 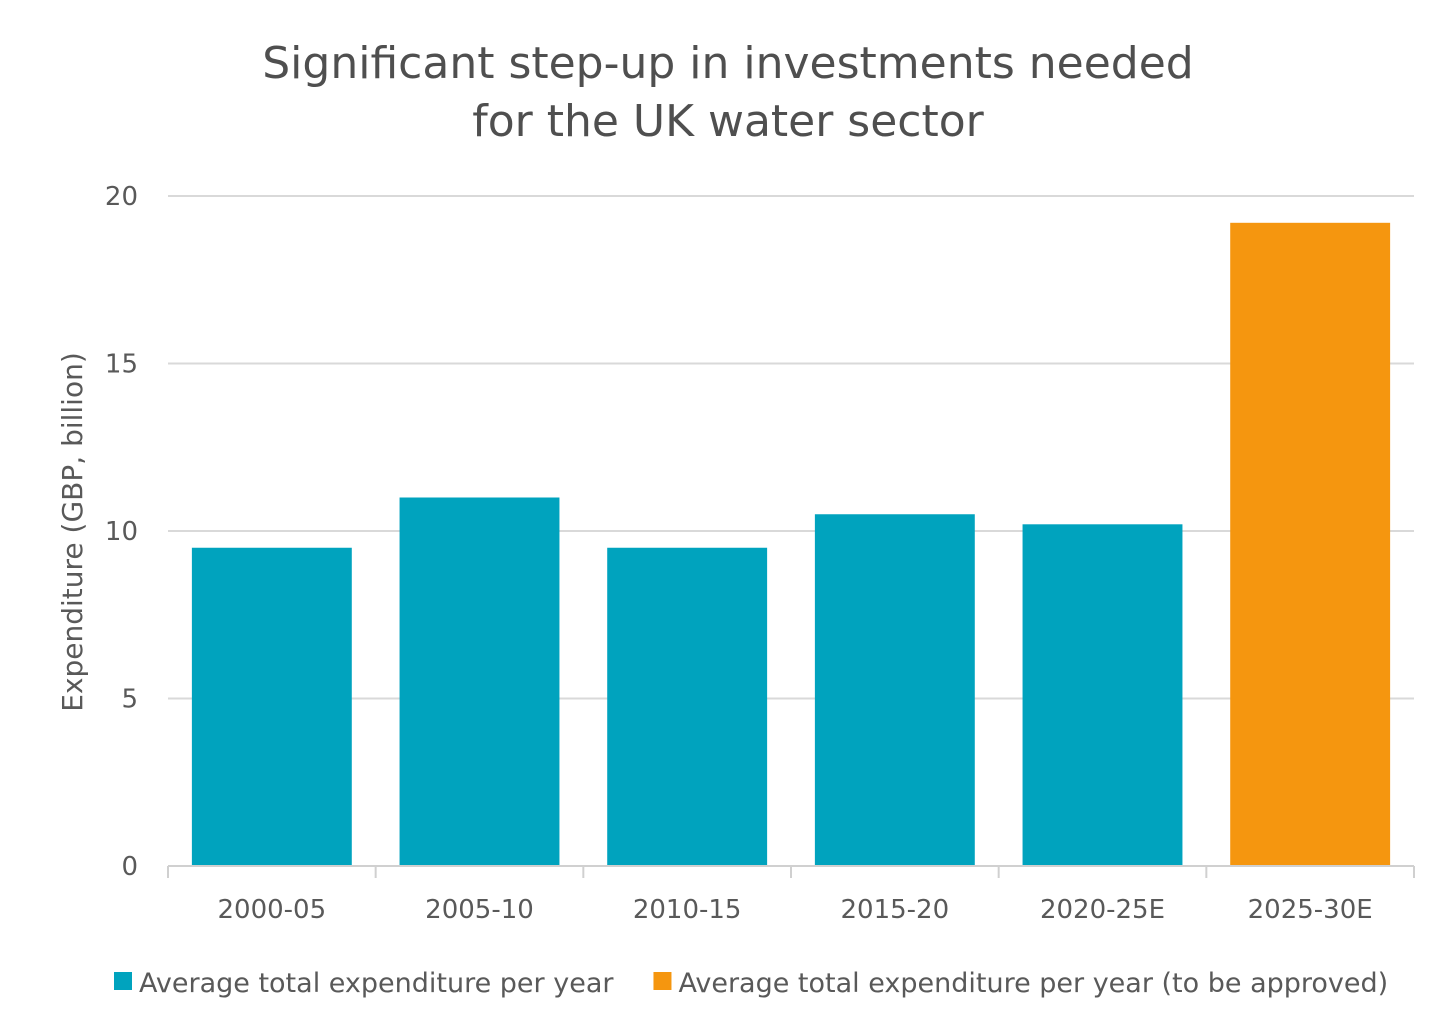 I want to click on bar-2020-25E, so click(x=1102, y=695).